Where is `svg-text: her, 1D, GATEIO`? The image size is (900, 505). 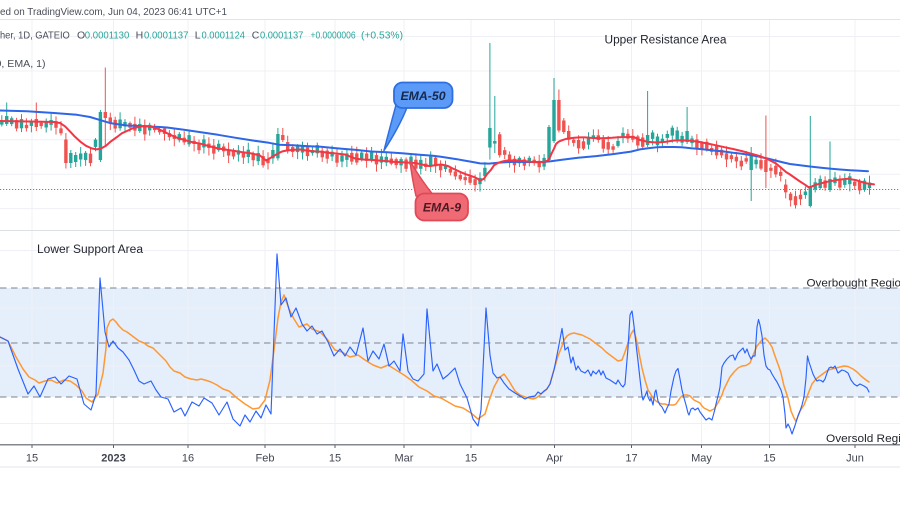 svg-text: her, 1D, GATEIO is located at coordinates (35, 36).